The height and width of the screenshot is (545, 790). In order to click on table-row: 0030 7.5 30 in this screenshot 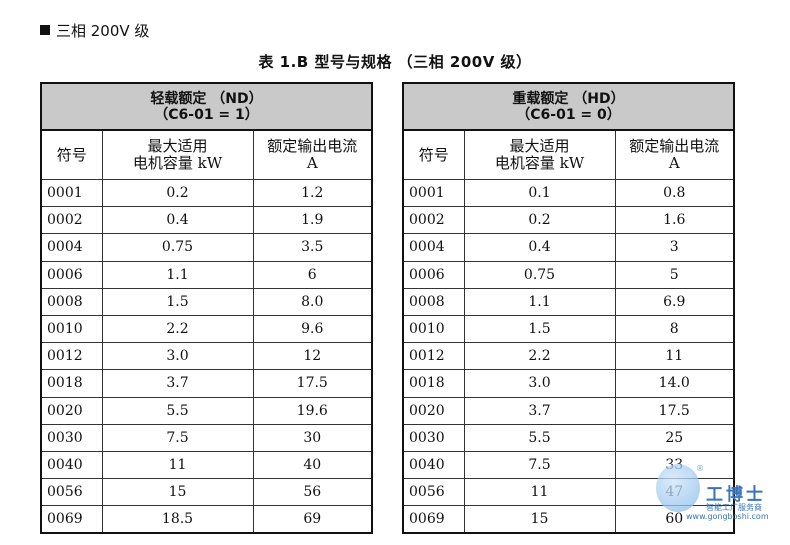, I will do `click(206, 437)`.